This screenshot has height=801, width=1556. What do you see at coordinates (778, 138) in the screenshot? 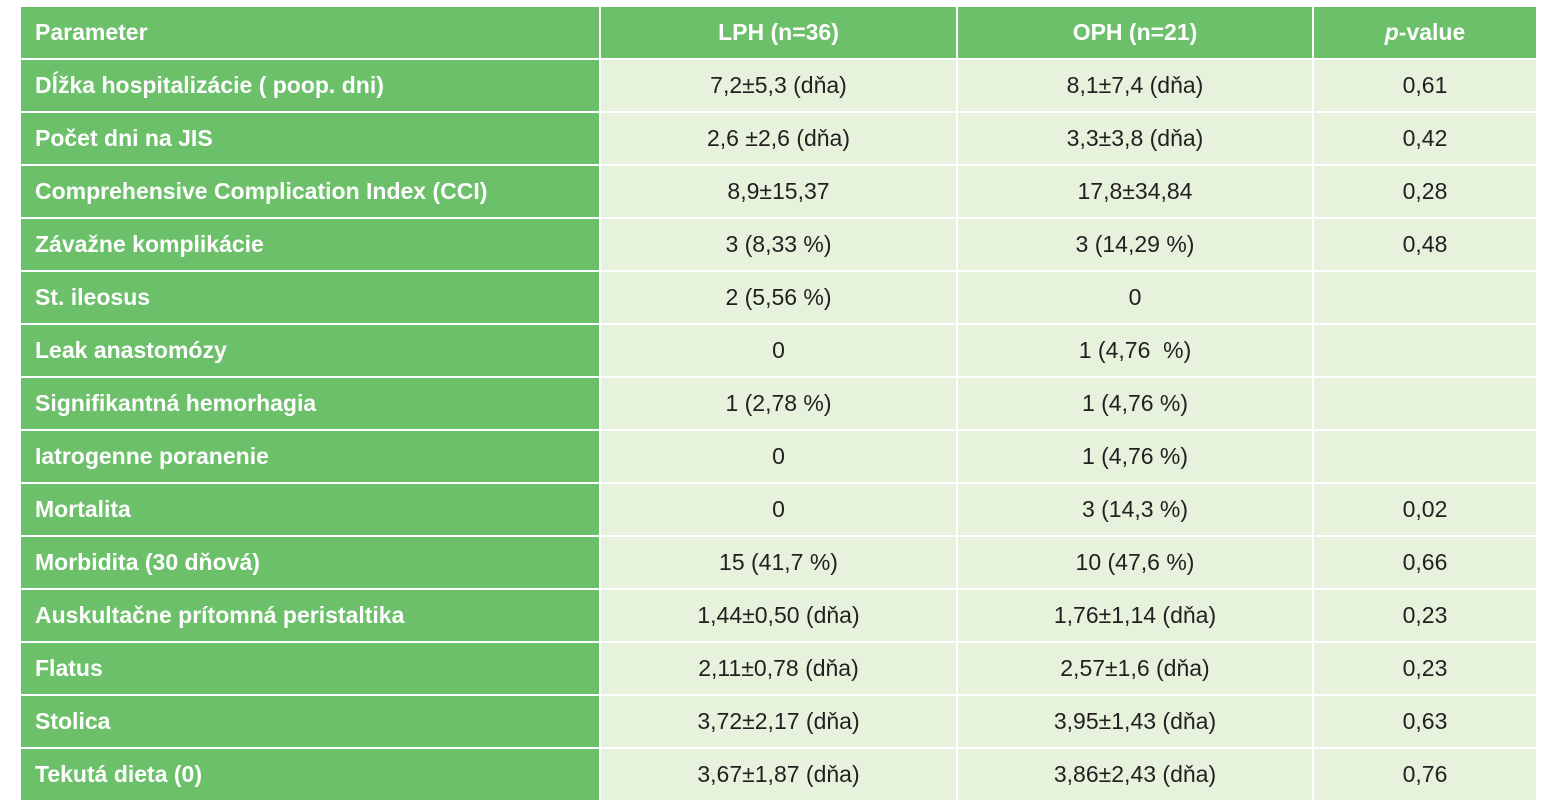
I see `data-cell: 2,6 ±2,6 (dňa)` at bounding box center [778, 138].